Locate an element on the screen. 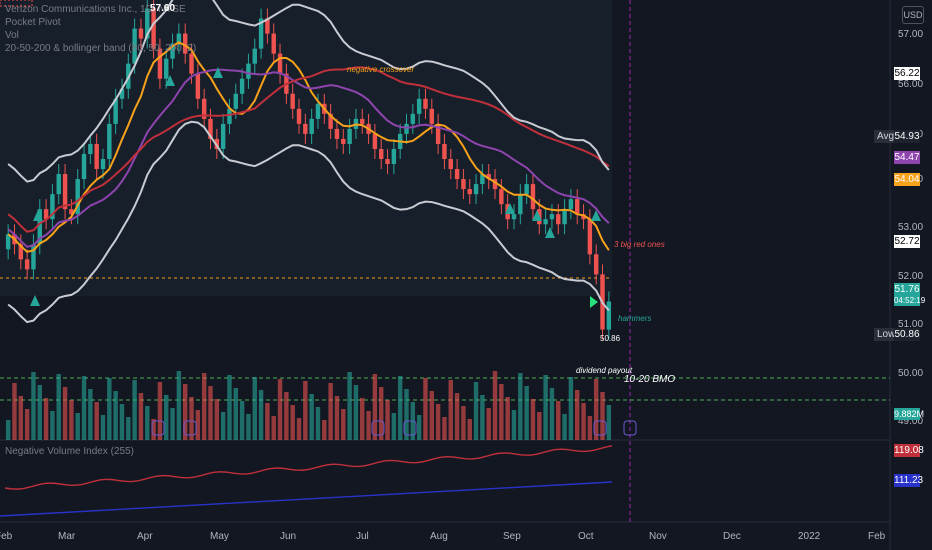 This screenshot has width=932, height=550. nvi-label: 119.08 is located at coordinates (909, 450).